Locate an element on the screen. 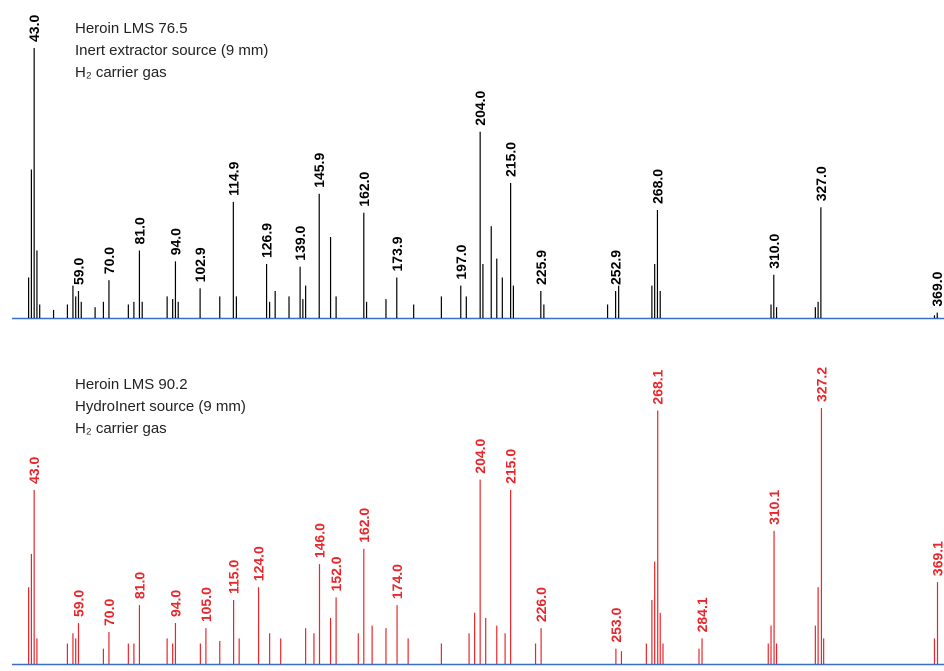  peak-label: 253.0 is located at coordinates (616, 624).